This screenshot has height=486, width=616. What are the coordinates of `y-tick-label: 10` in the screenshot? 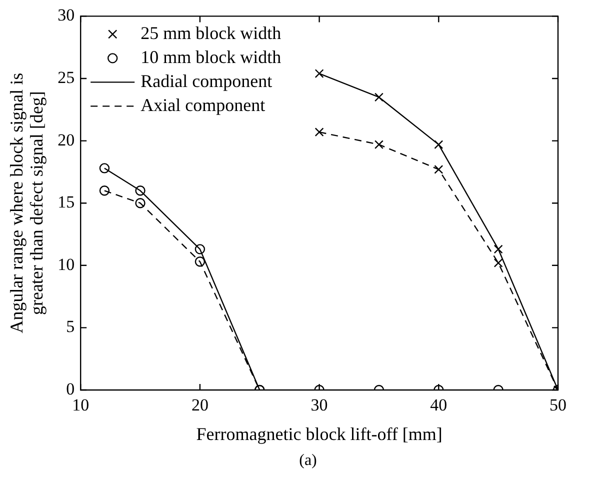 It's located at (66, 264).